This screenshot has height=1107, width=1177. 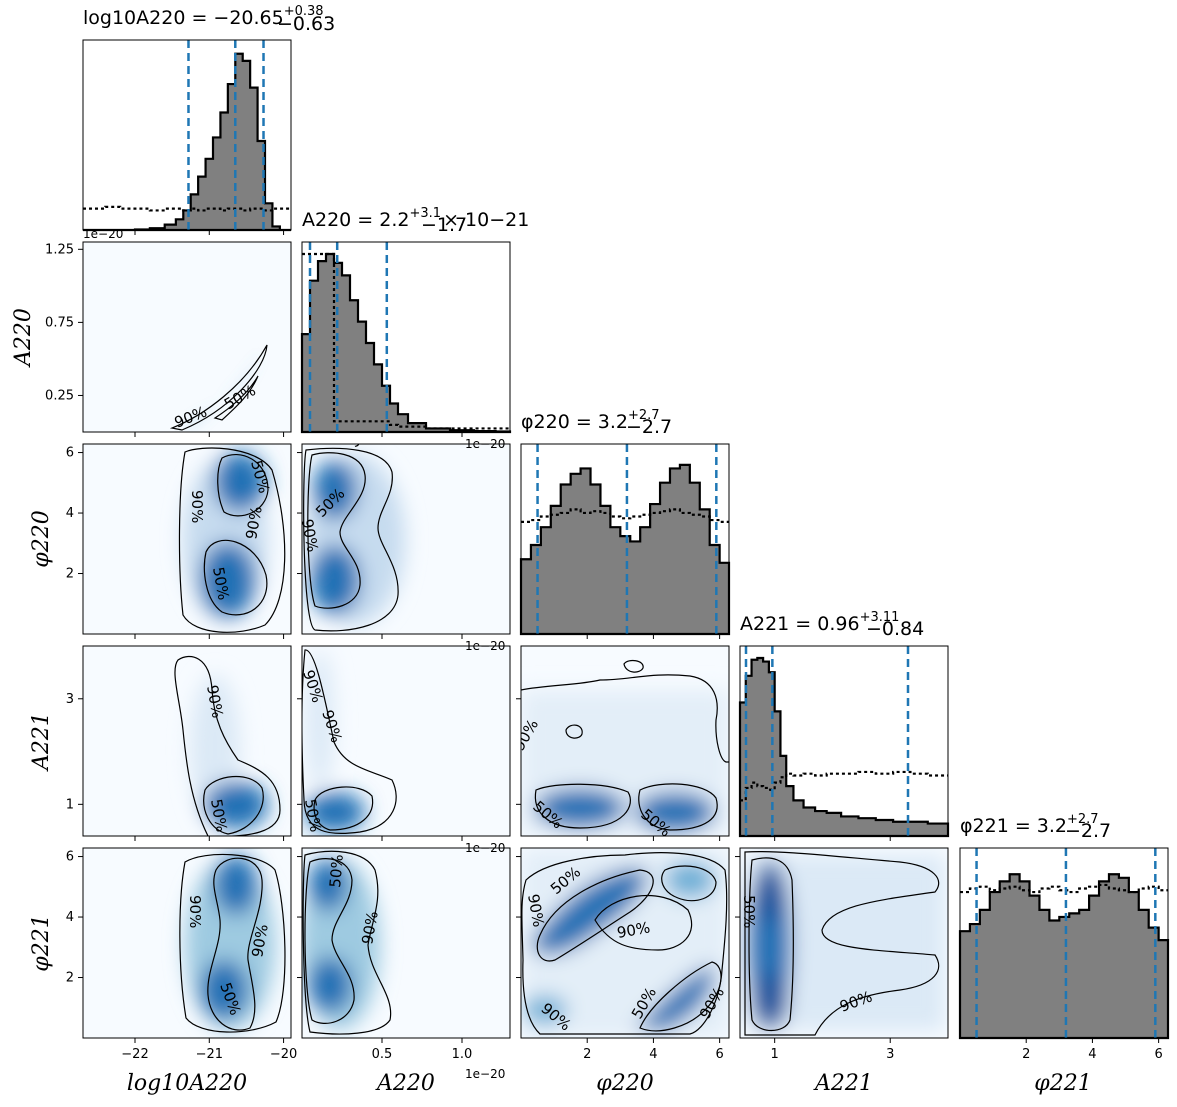 I want to click on density-panel-A221-vs-A220: 90% 90% 50%, so click(x=406, y=741).